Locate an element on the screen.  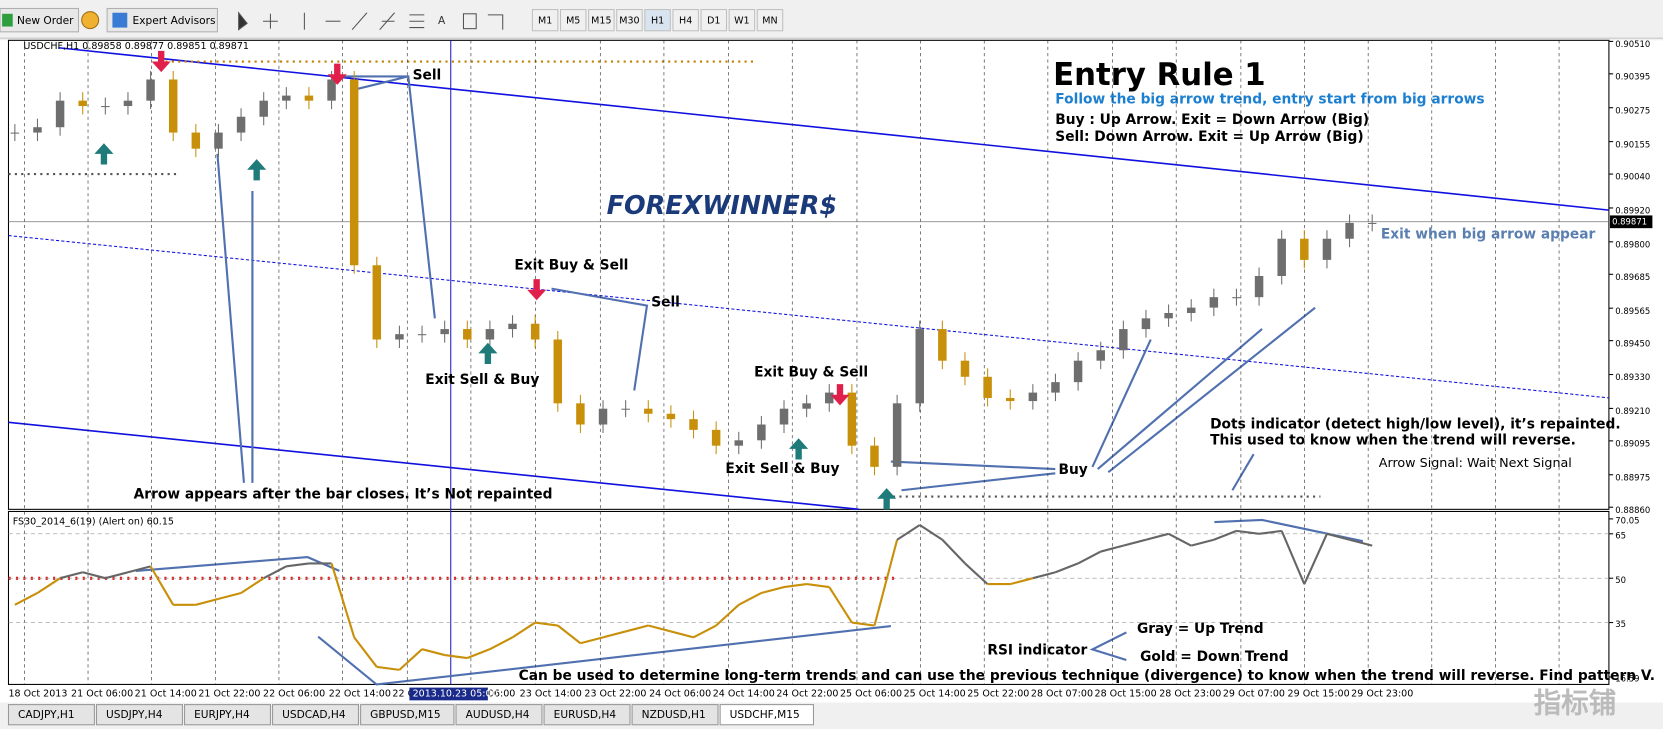
timeframe-label: D1 is located at coordinates (713, 21).